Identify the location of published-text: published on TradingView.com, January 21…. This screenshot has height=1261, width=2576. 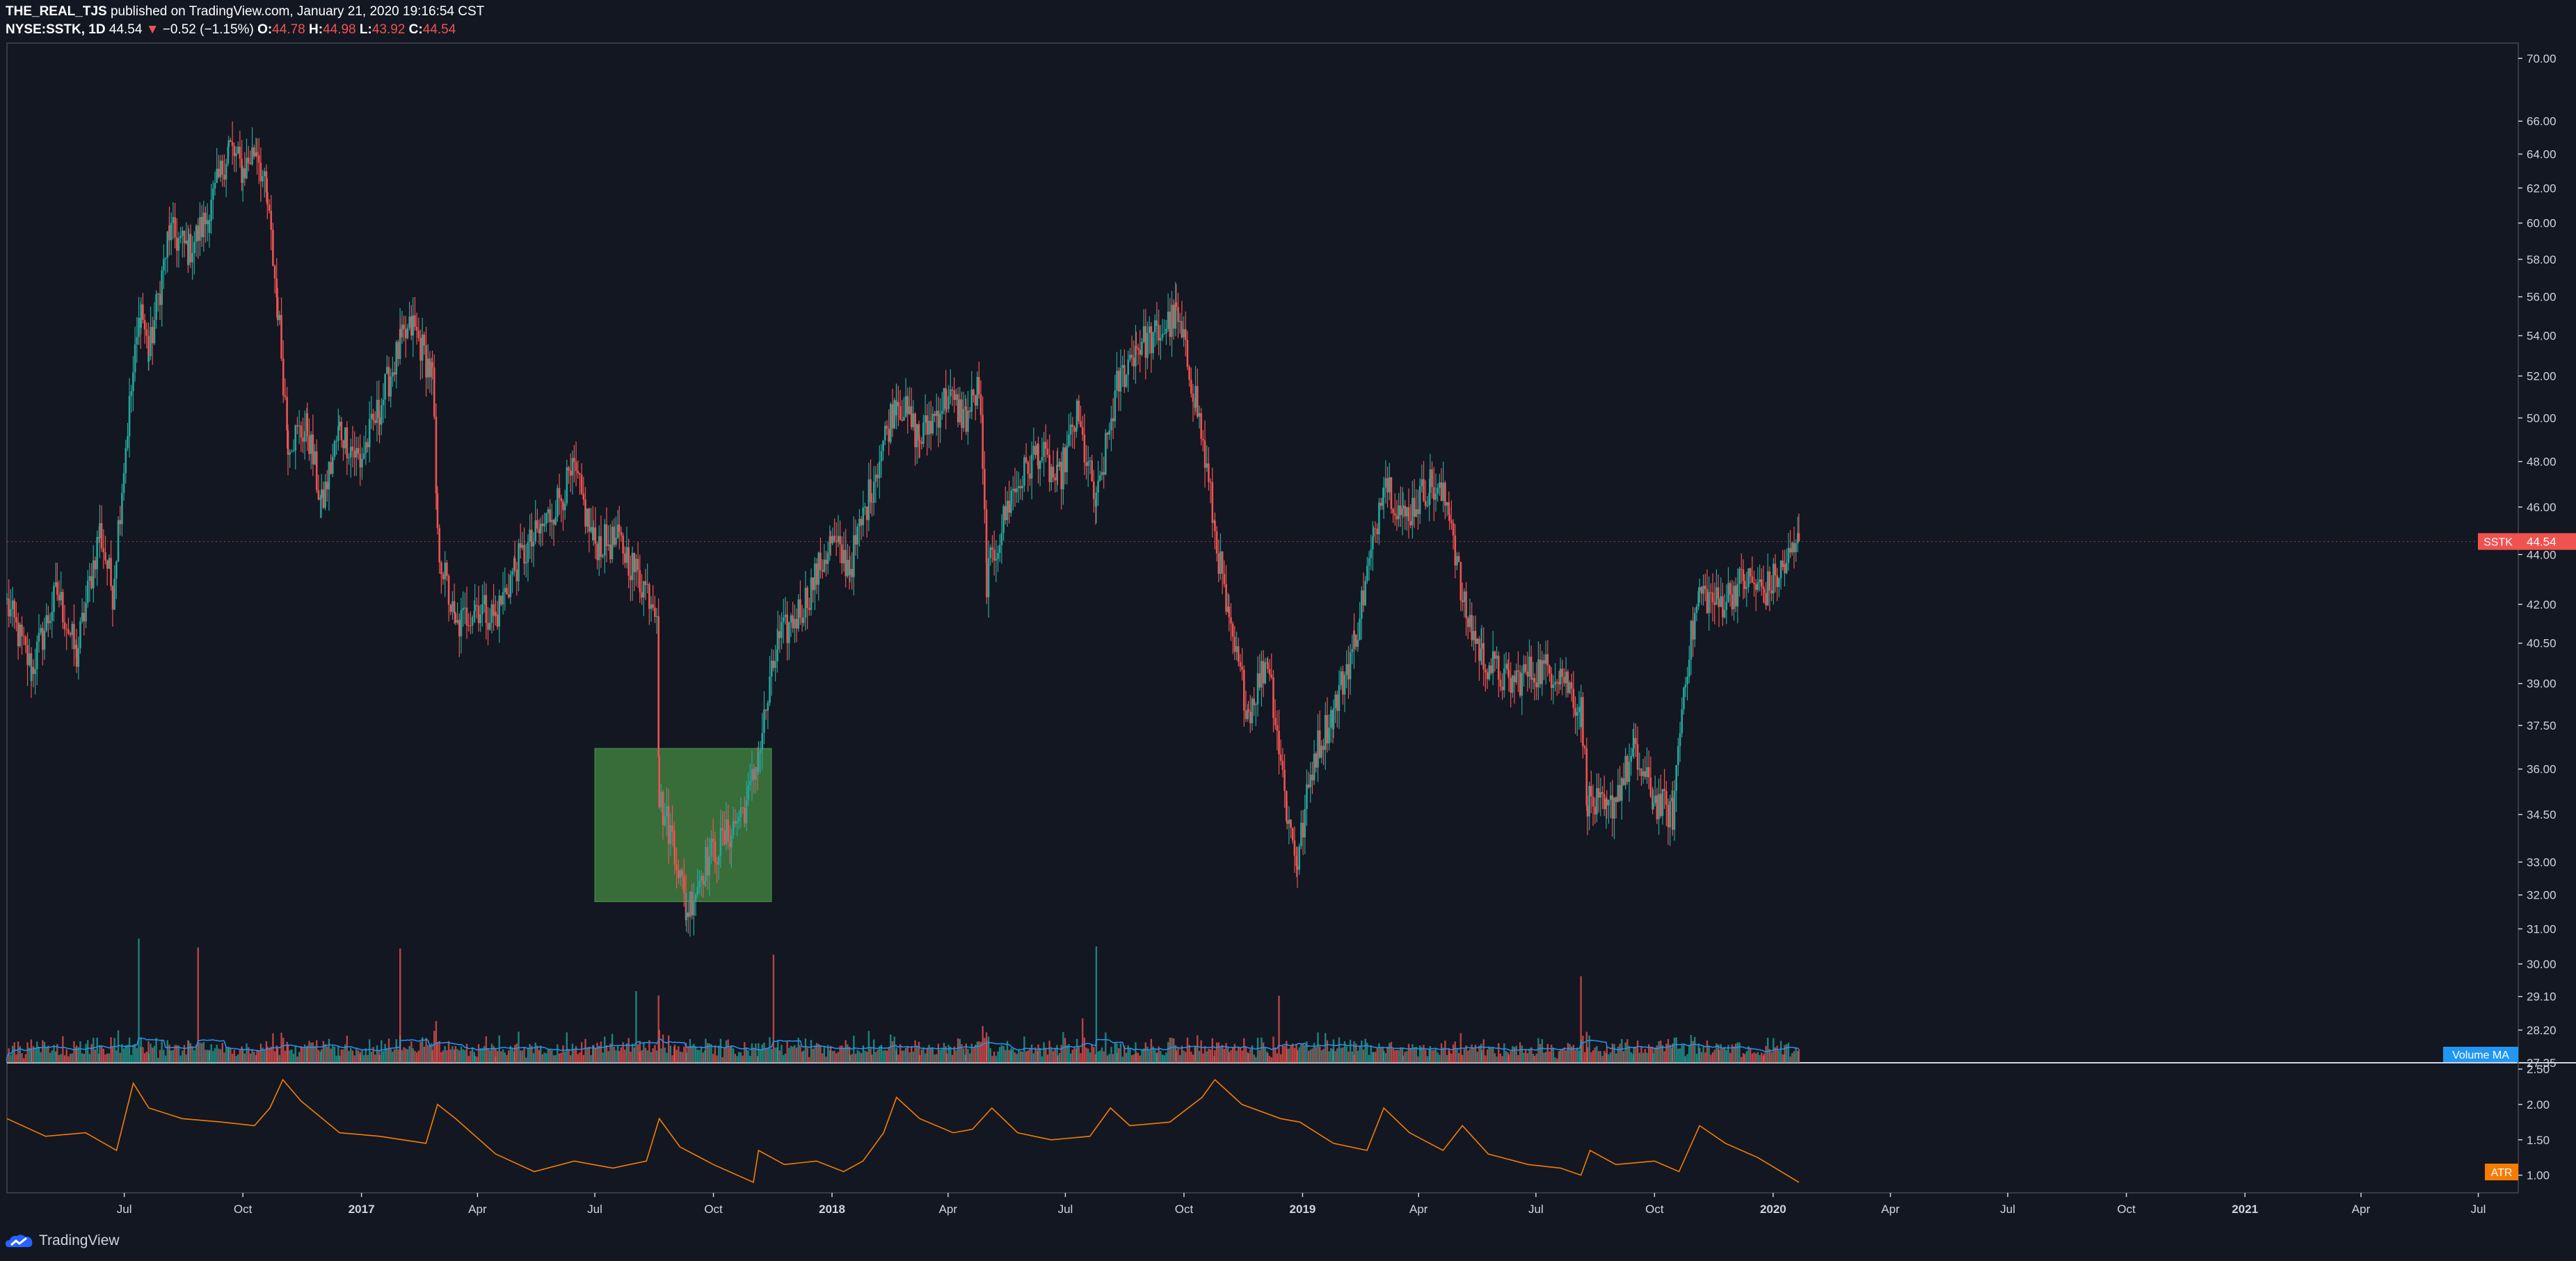
(297, 11).